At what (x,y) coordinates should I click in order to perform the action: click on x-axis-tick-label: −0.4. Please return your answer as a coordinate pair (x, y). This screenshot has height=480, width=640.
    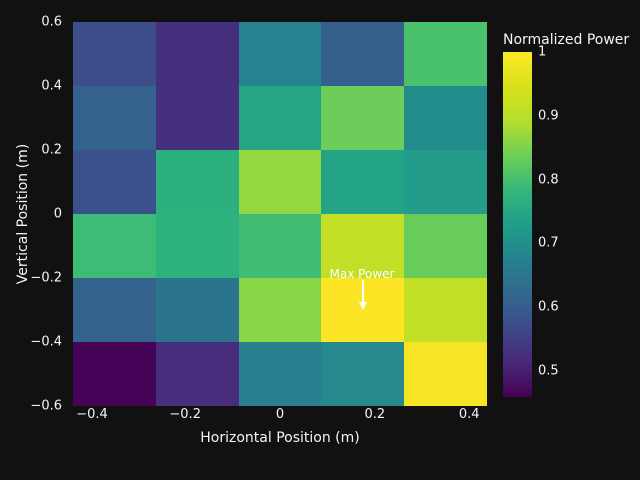
    Looking at the image, I should click on (92, 414).